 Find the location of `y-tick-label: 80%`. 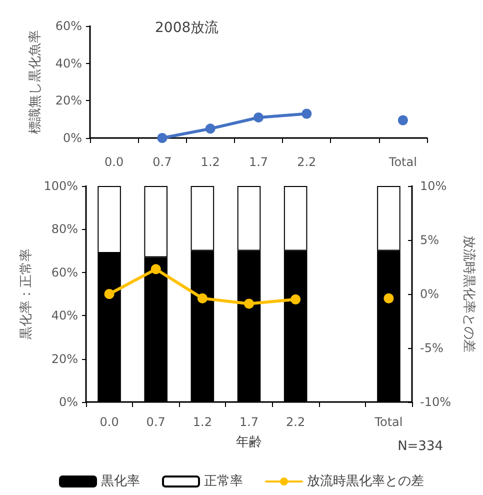

y-tick-label: 80% is located at coordinates (64, 229).